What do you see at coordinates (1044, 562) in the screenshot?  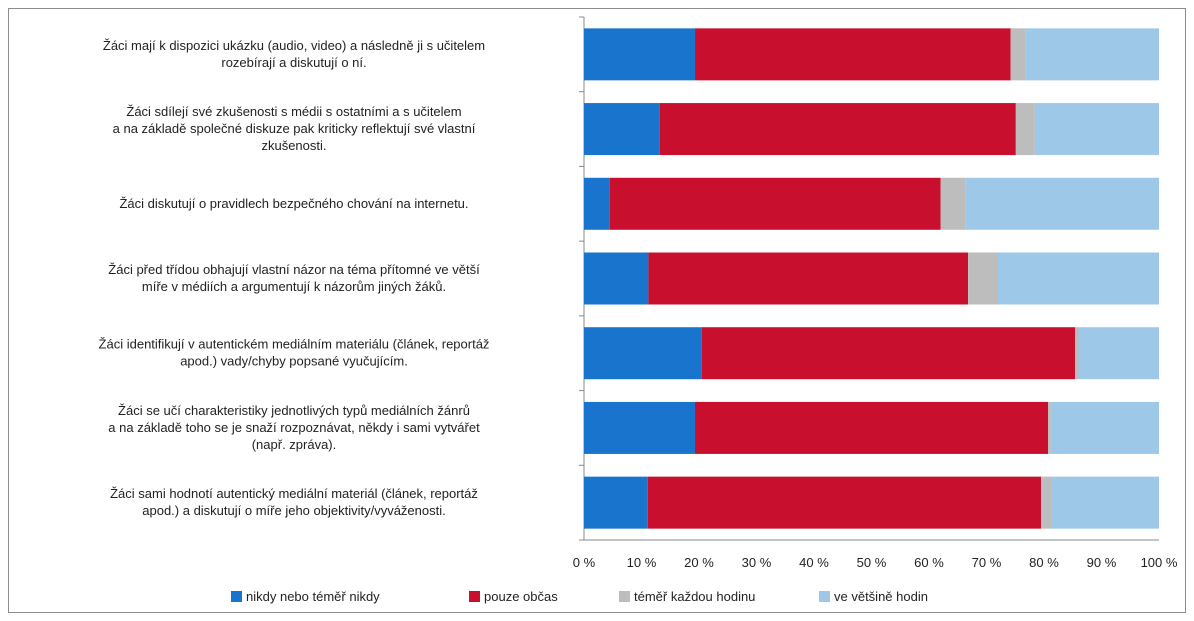 I see `x-tick-label: 80 %` at bounding box center [1044, 562].